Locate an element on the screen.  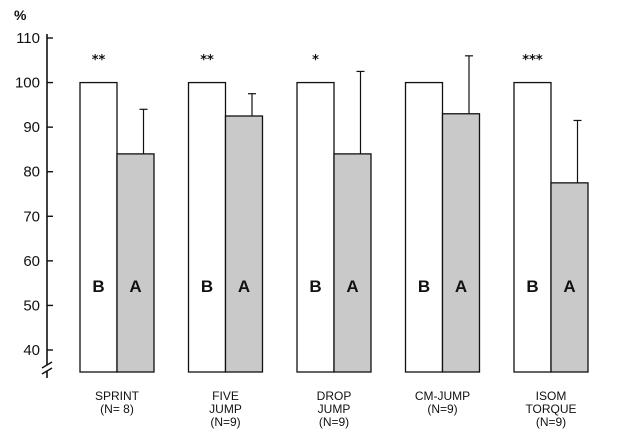
y-tick-label: 110 is located at coordinates (28, 38).